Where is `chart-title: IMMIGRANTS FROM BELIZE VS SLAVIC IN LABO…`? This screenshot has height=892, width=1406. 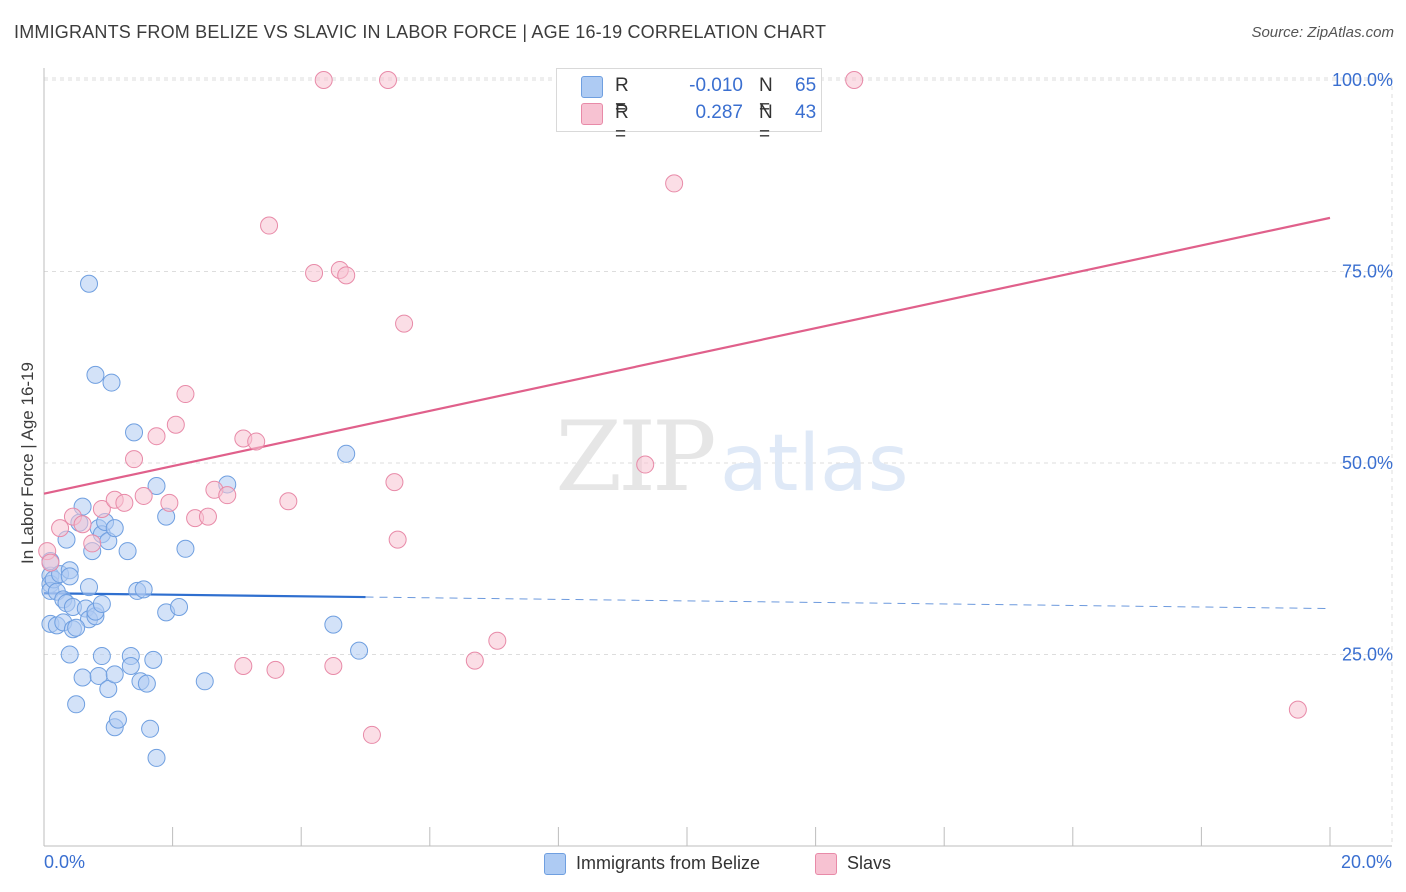 chart-title: IMMIGRANTS FROM BELIZE VS SLAVIC IN LABO… is located at coordinates (420, 32).